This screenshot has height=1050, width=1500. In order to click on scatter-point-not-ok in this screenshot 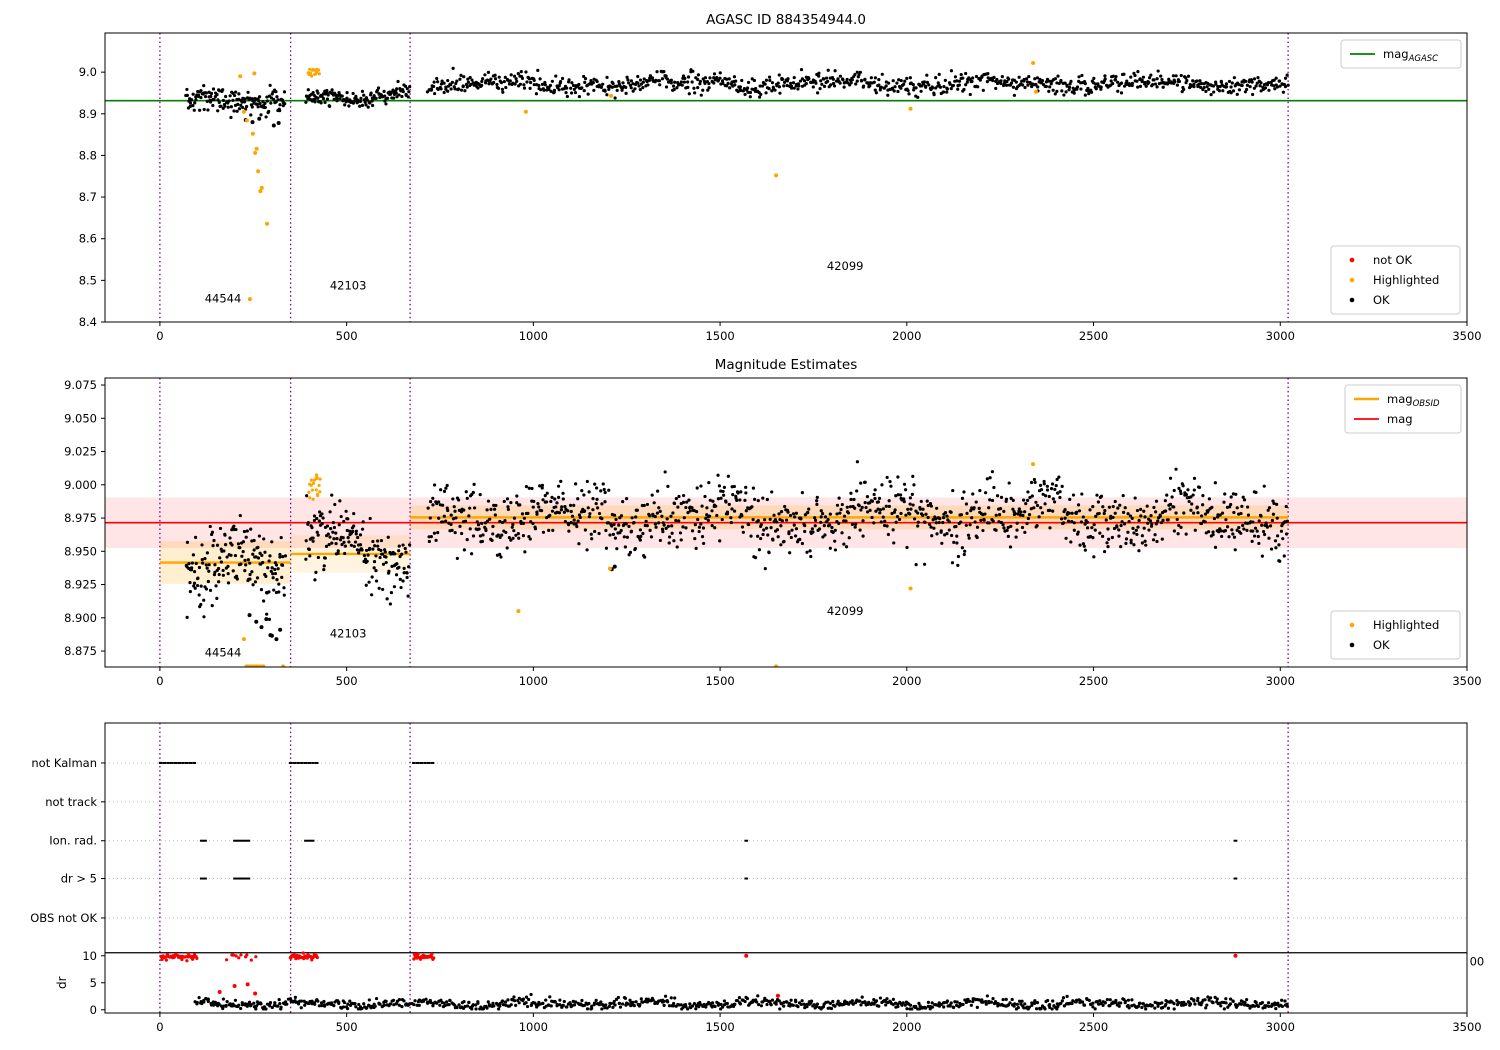, I will do `click(255, 993)`.